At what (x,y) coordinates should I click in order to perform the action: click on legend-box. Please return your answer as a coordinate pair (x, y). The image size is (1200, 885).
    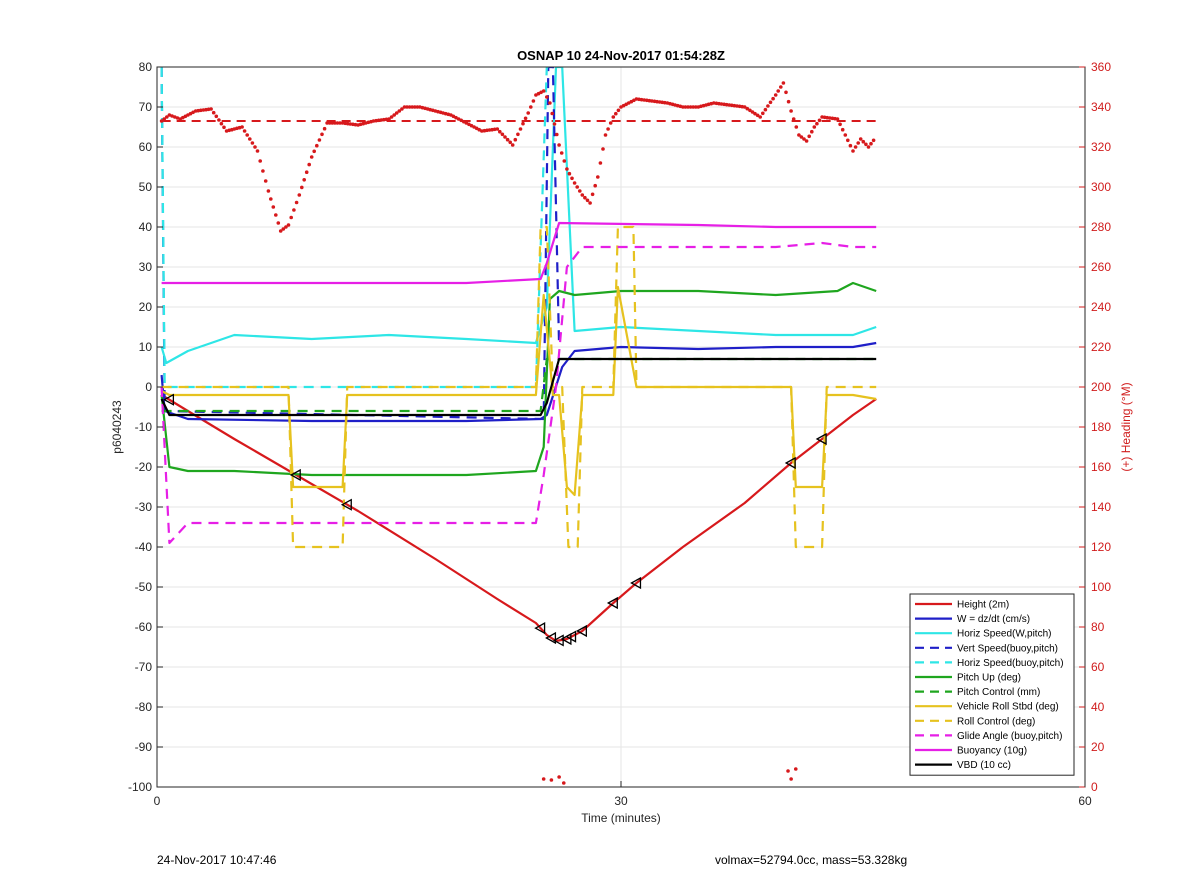
    Looking at the image, I should click on (992, 684).